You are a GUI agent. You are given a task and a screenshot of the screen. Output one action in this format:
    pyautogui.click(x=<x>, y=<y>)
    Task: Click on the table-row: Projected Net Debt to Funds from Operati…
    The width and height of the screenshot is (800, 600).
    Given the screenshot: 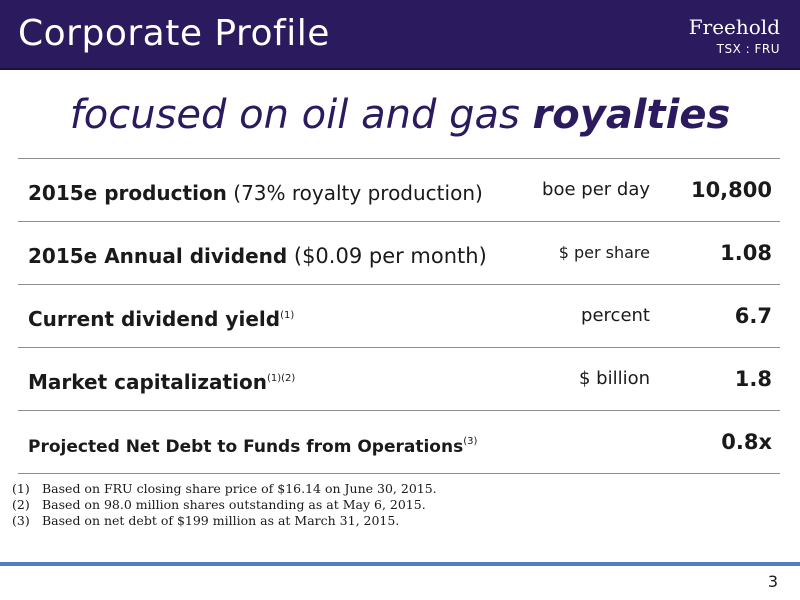 What is the action you would take?
    pyautogui.click(x=399, y=442)
    